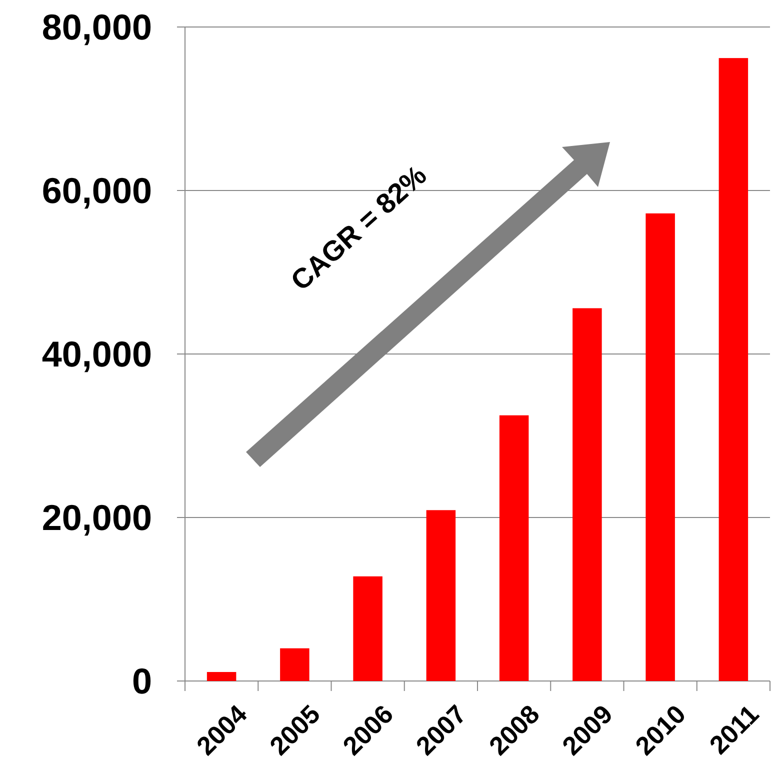 Image resolution: width=773 pixels, height=783 pixels. I want to click on y-tick-label: 40,000, so click(97, 354).